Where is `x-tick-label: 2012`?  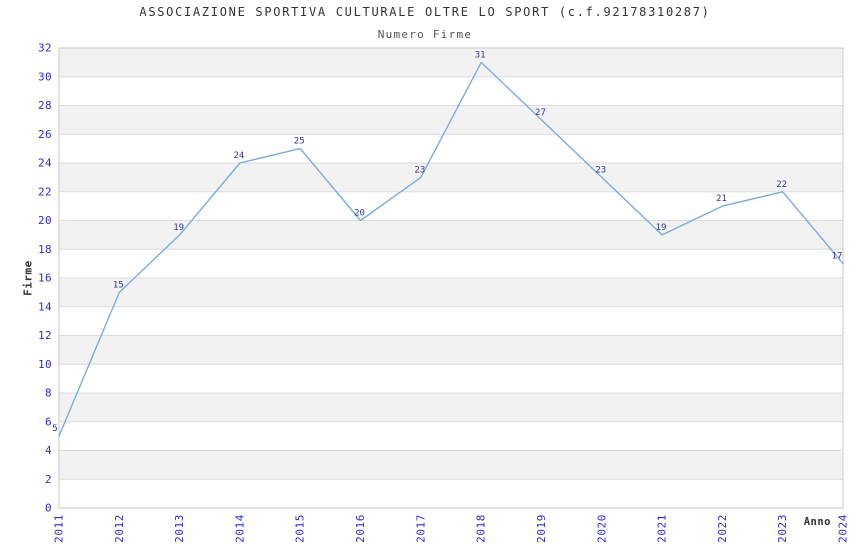 x-tick-label: 2012 is located at coordinates (119, 528).